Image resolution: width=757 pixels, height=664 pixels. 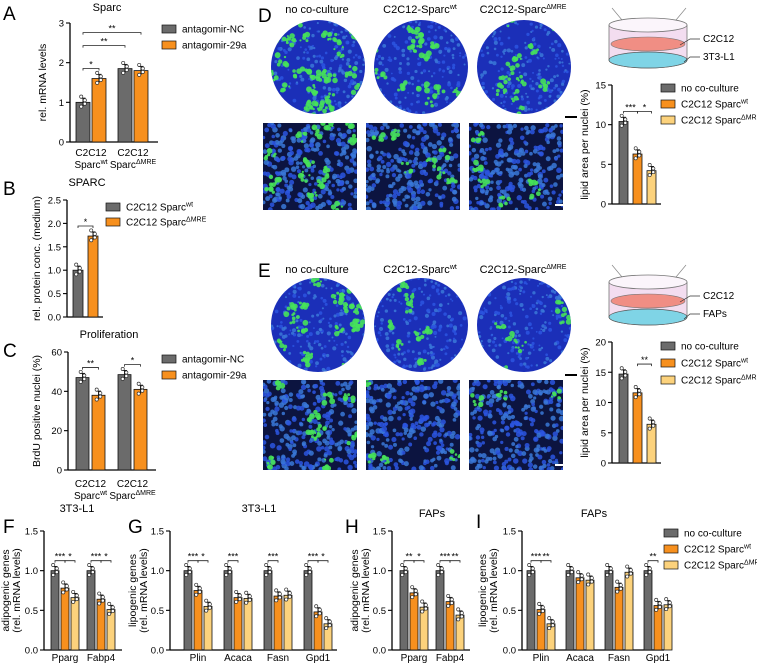 What do you see at coordinates (124, 422) in the screenshot?
I see `bar` at bounding box center [124, 422].